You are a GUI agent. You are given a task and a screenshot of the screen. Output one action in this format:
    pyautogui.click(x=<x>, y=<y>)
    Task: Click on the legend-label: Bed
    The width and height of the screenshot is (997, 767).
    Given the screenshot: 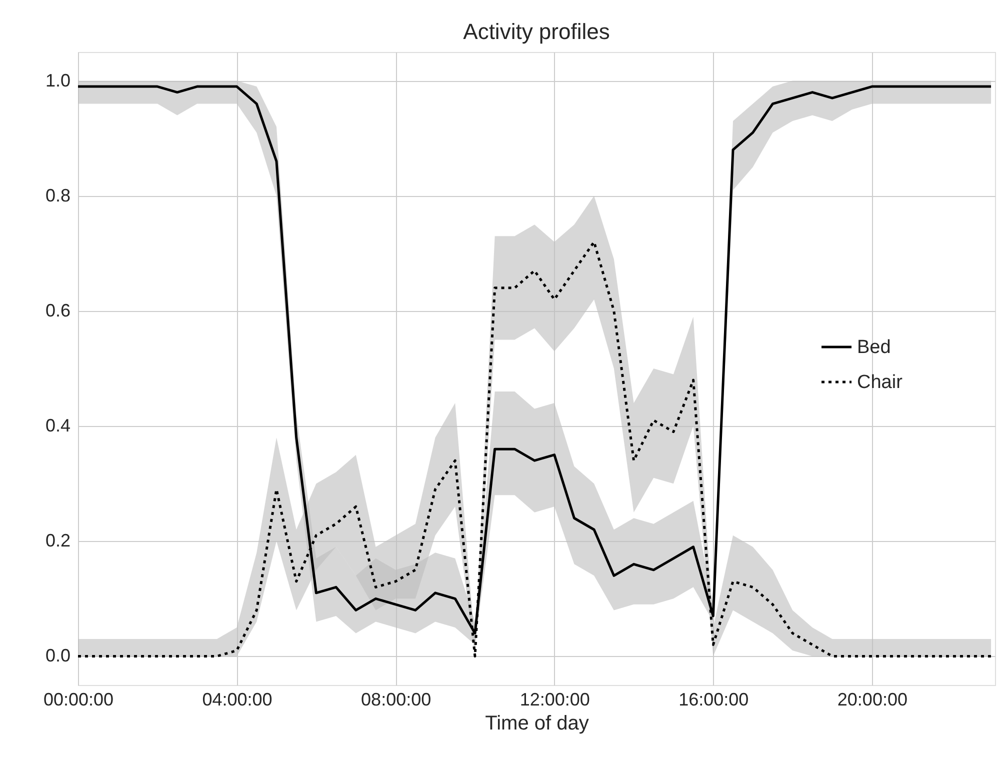 What is the action you would take?
    pyautogui.click(x=874, y=347)
    